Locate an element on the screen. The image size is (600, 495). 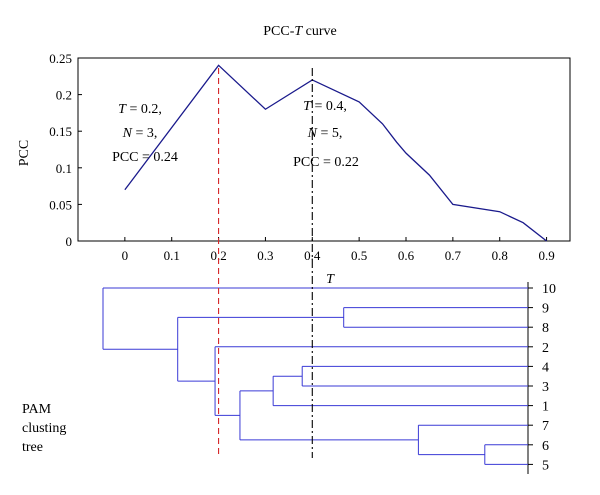
chart-title-prefix: PCC- is located at coordinates (278, 31).